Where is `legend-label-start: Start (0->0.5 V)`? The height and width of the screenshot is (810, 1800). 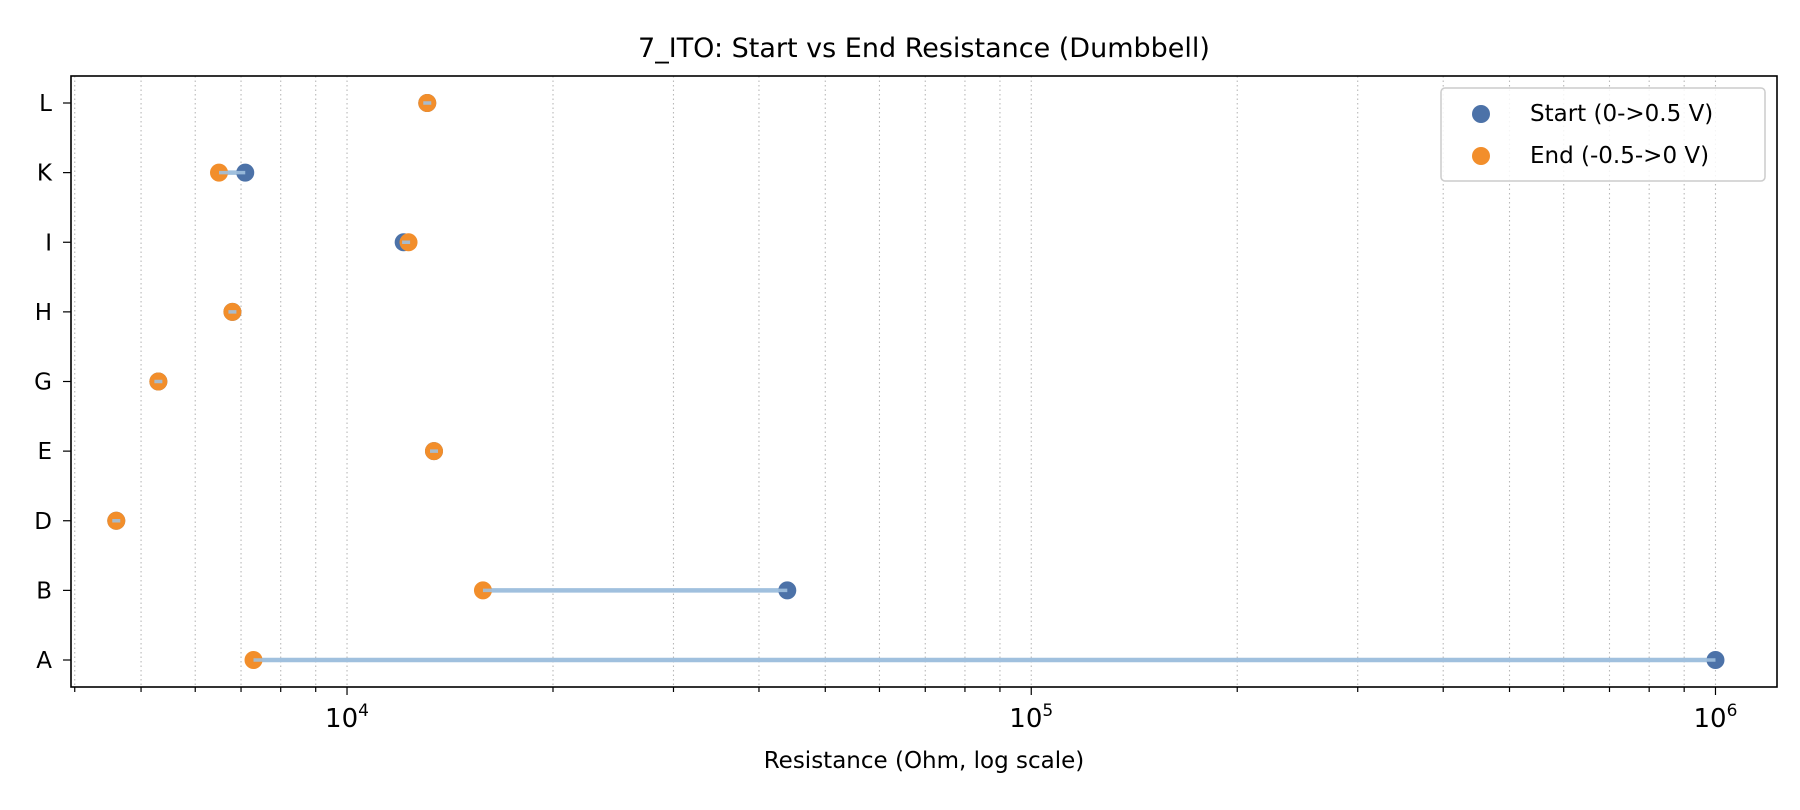
legend-label-start: Start (0->0.5 V) is located at coordinates (1621, 114).